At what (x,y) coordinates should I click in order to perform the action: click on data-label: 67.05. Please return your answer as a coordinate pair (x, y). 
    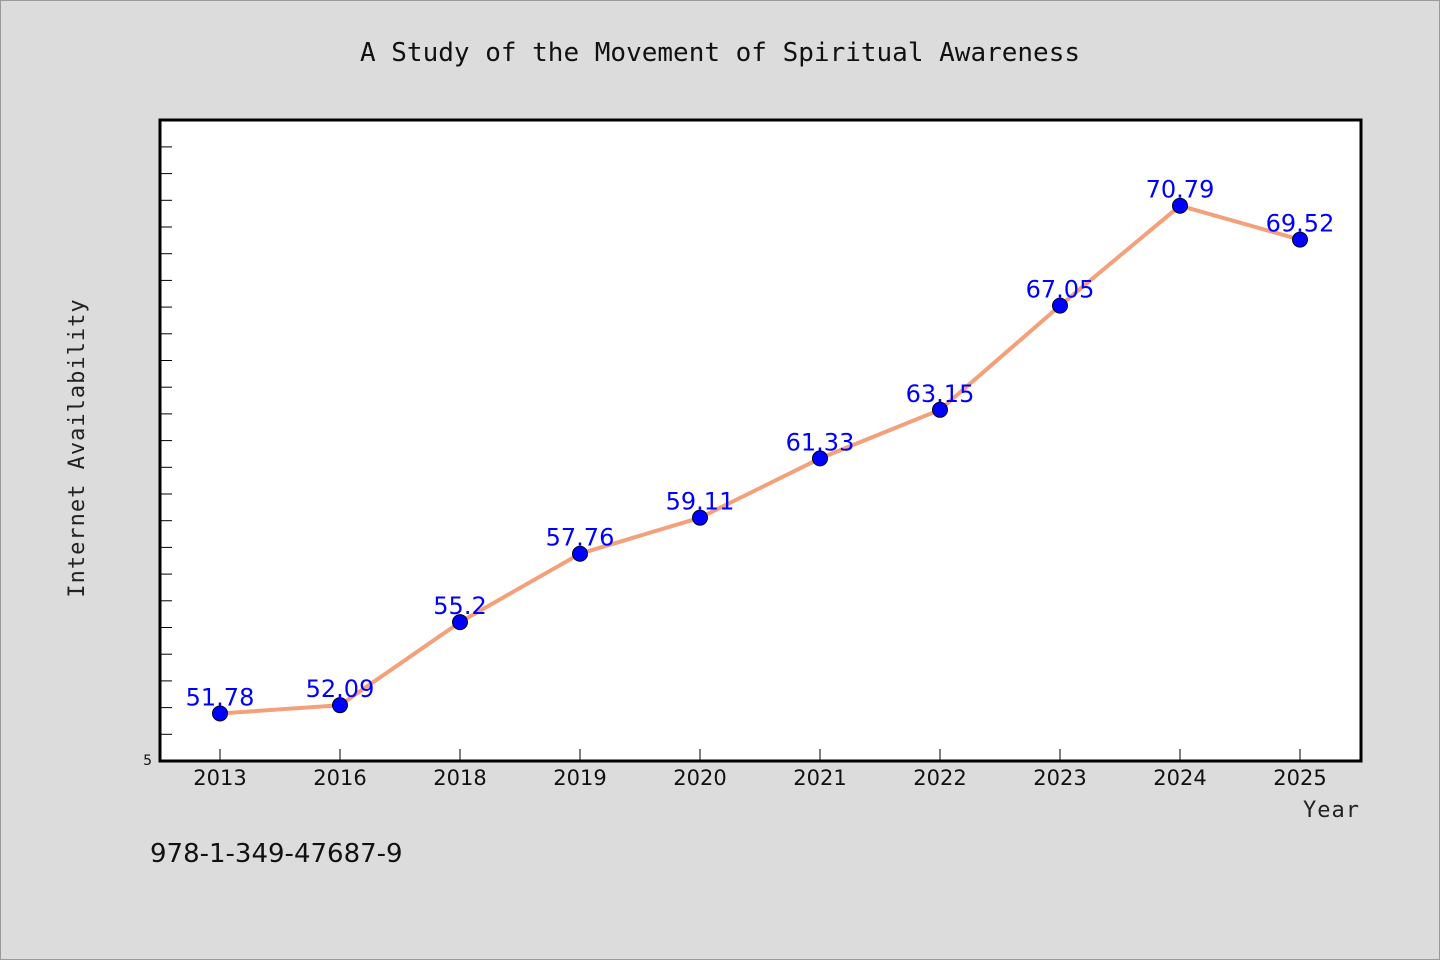
    Looking at the image, I should click on (1060, 290).